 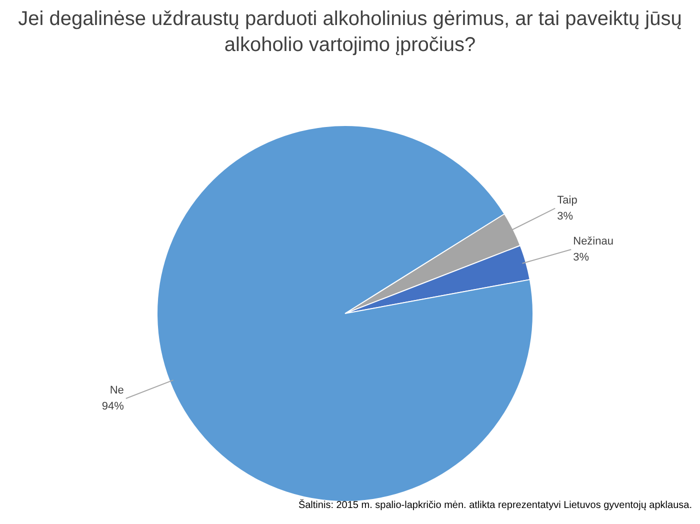 I want to click on text: Šaltinis: 2015 m. spalio-lapkričio mėn. atlikta reprezentatyvi Lietuvos gyventojų apklausa., so click(x=495, y=505).